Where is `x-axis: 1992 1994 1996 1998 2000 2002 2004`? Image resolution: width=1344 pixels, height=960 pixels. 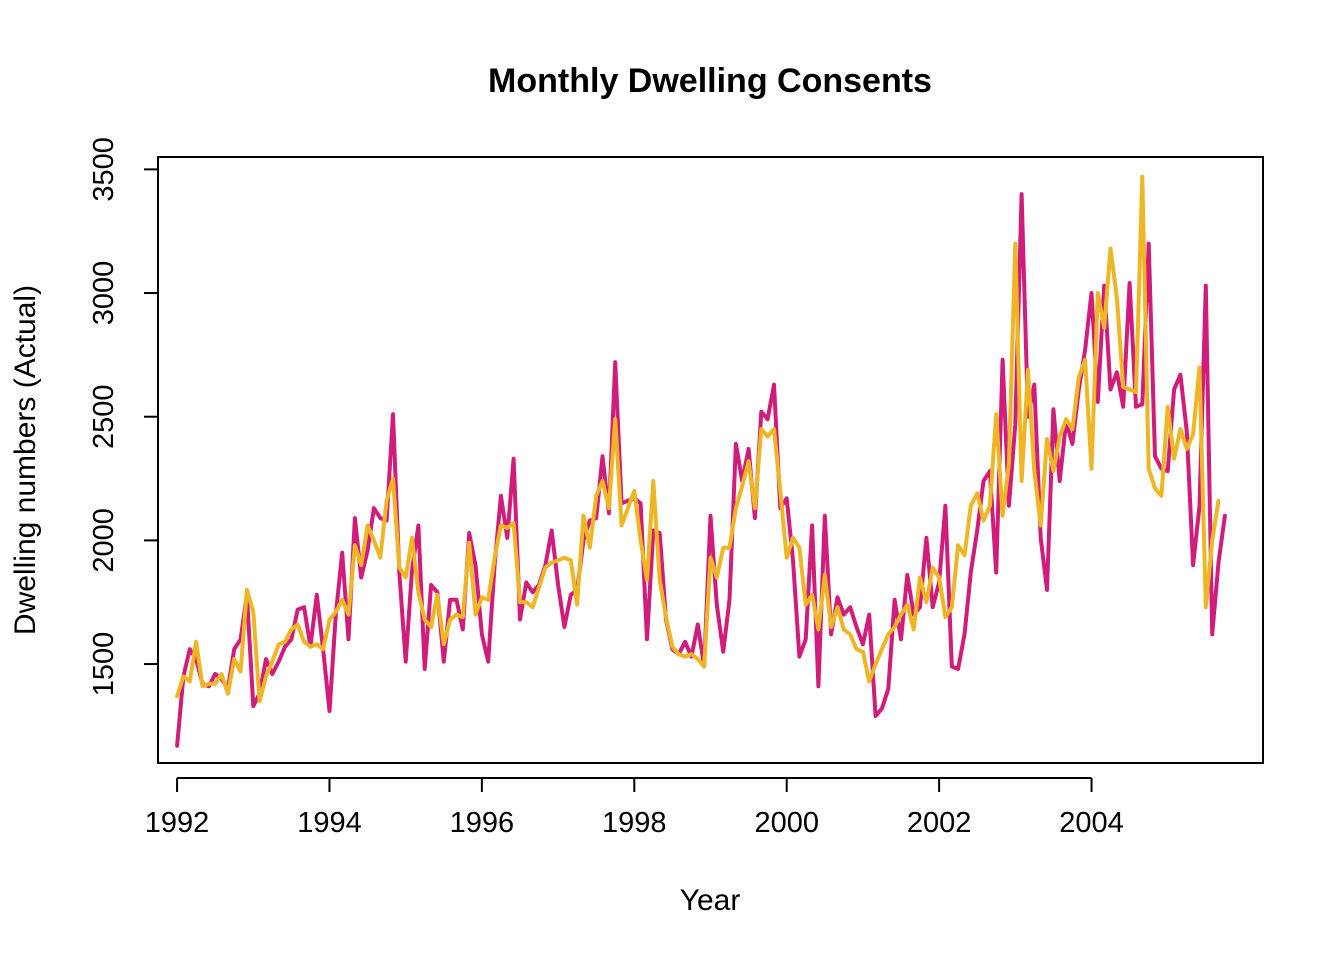
x-axis: 1992 1994 1996 1998 2000 2002 2004 is located at coordinates (634, 808).